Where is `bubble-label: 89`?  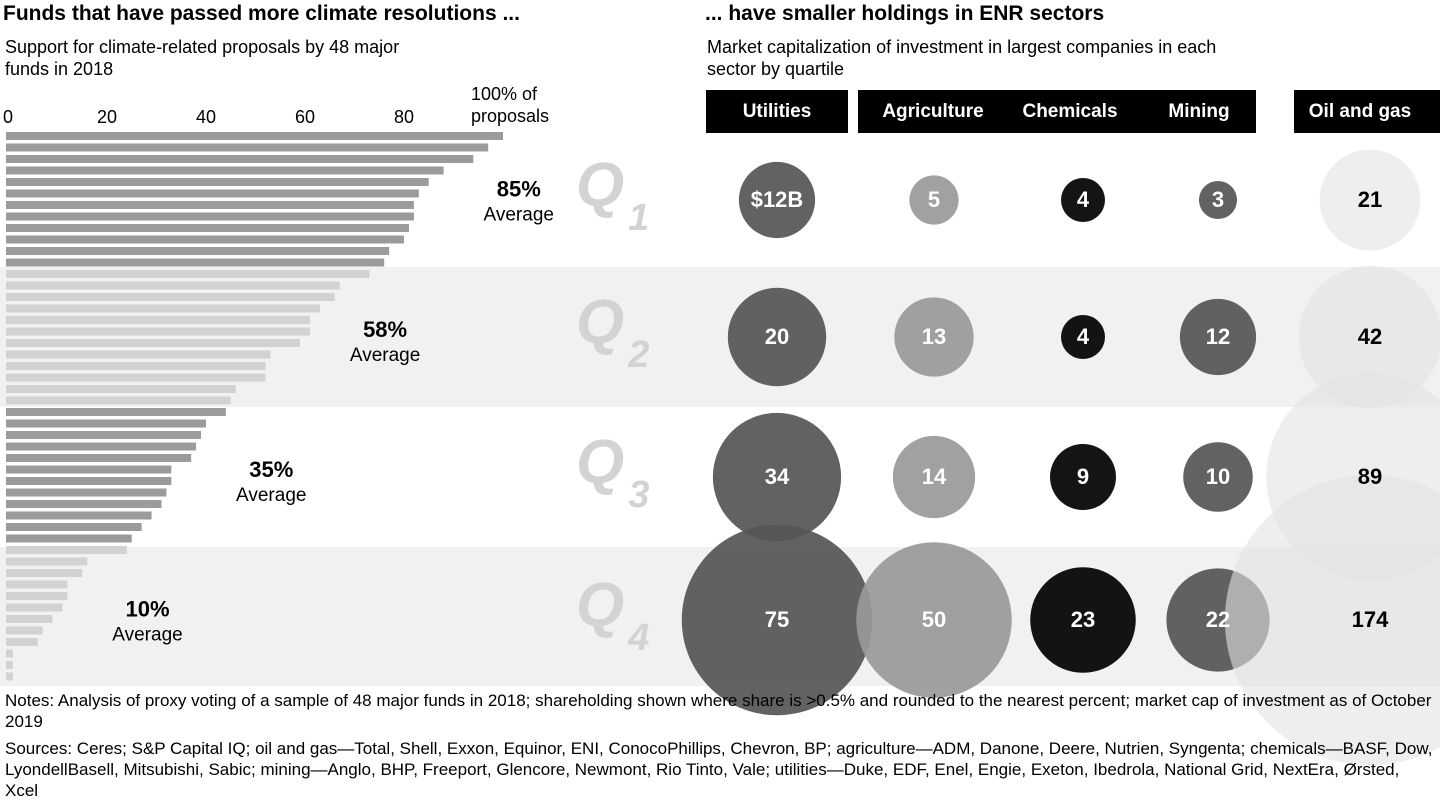
bubble-label: 89 is located at coordinates (1370, 476).